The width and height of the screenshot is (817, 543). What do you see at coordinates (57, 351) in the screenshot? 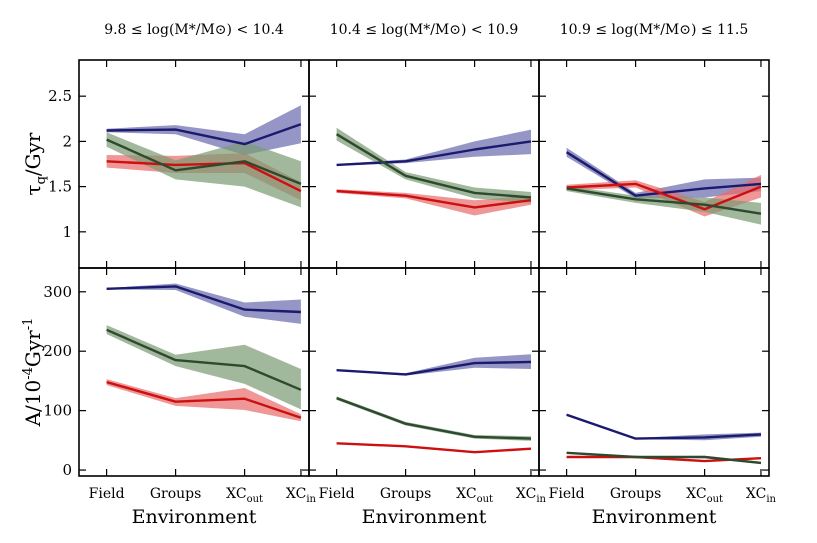
I see `y-tick-label: 200` at bounding box center [57, 351].